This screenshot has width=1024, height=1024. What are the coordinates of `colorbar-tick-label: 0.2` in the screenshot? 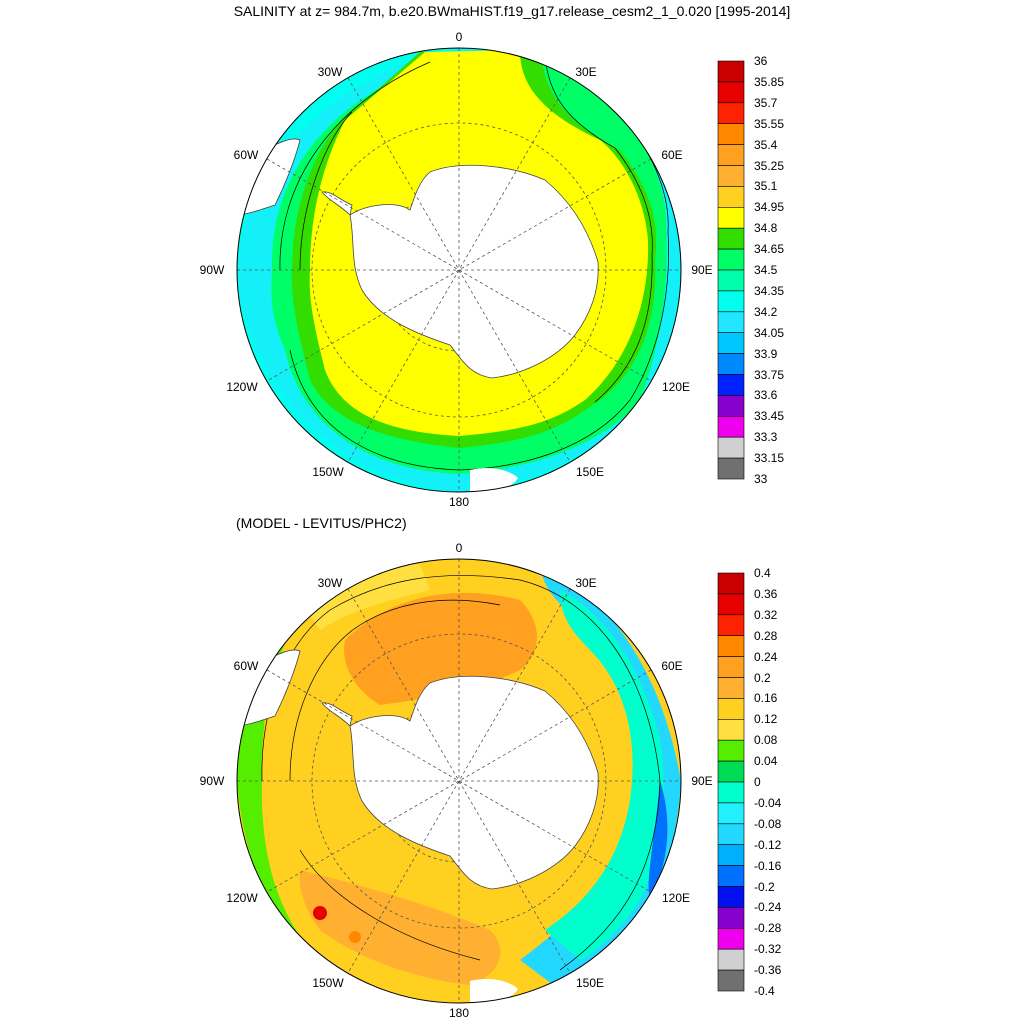 It's located at (762, 677).